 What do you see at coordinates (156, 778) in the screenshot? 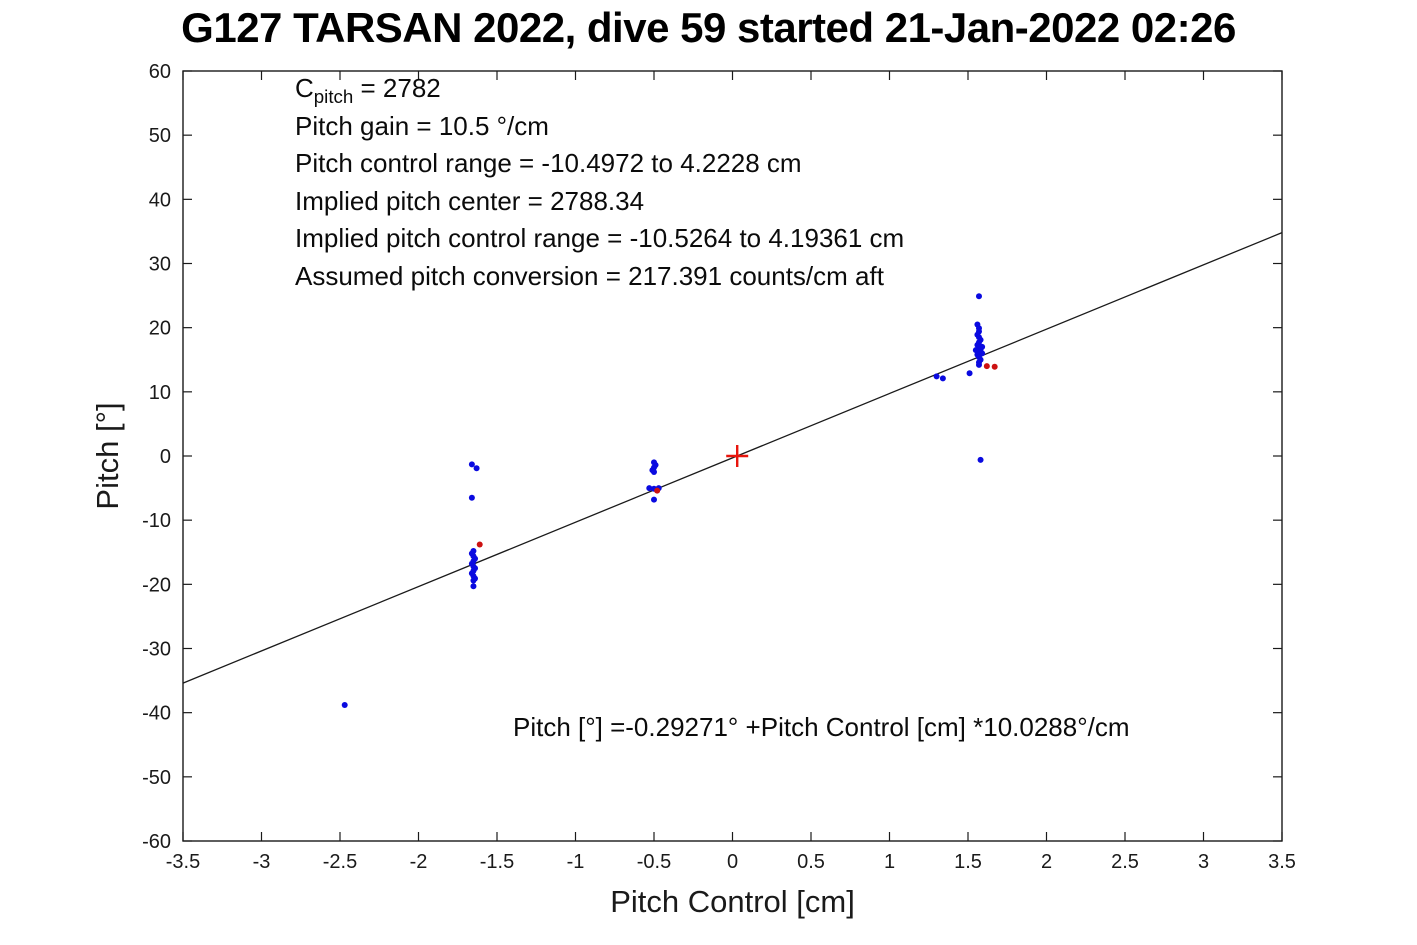
I see `y-tick-label: -50` at bounding box center [156, 778].